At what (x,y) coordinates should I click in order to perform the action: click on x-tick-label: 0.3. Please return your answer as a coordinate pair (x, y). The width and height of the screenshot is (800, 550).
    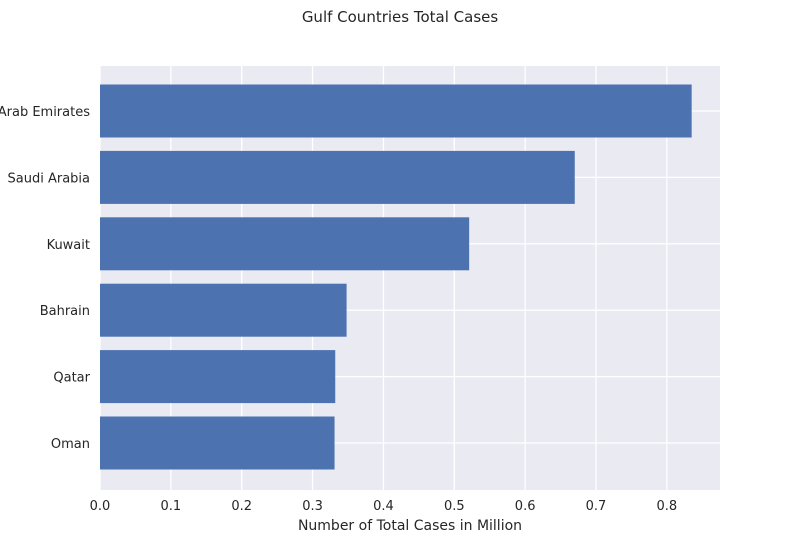
    Looking at the image, I should click on (312, 506).